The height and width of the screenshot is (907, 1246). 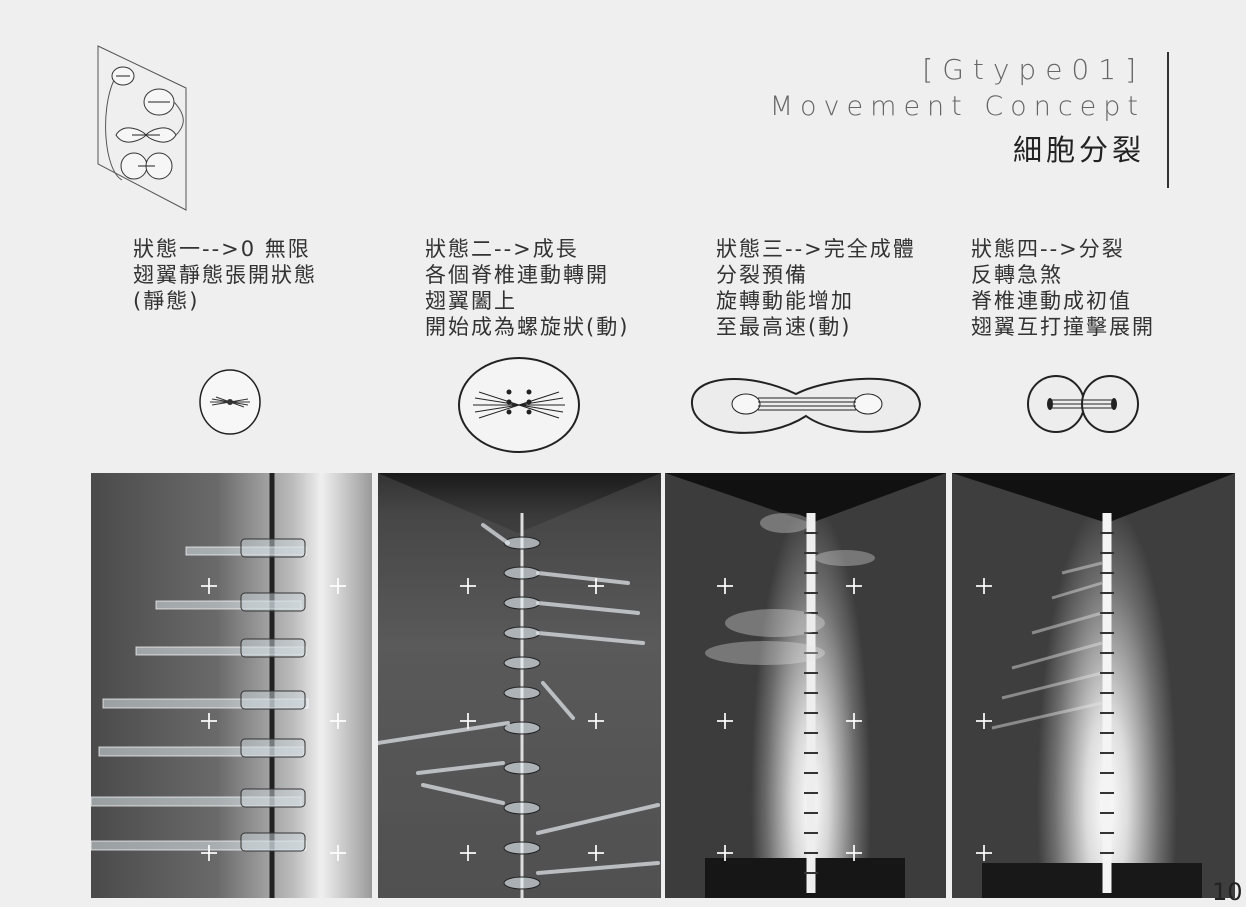 I want to click on page-number: 10, so click(x=1227, y=892).